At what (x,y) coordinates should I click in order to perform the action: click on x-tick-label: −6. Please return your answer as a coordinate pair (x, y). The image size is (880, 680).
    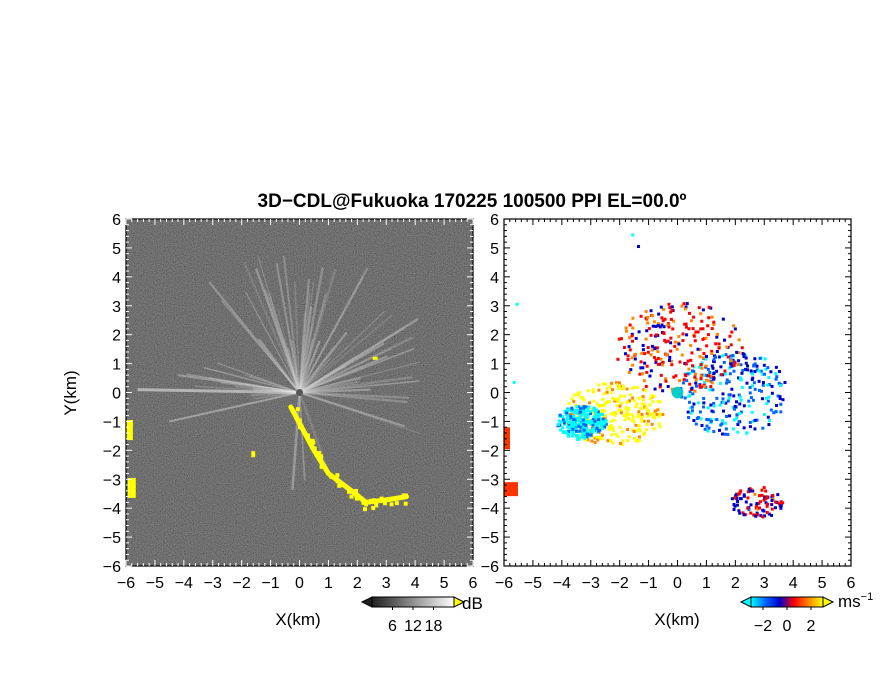
    Looking at the image, I should click on (504, 583).